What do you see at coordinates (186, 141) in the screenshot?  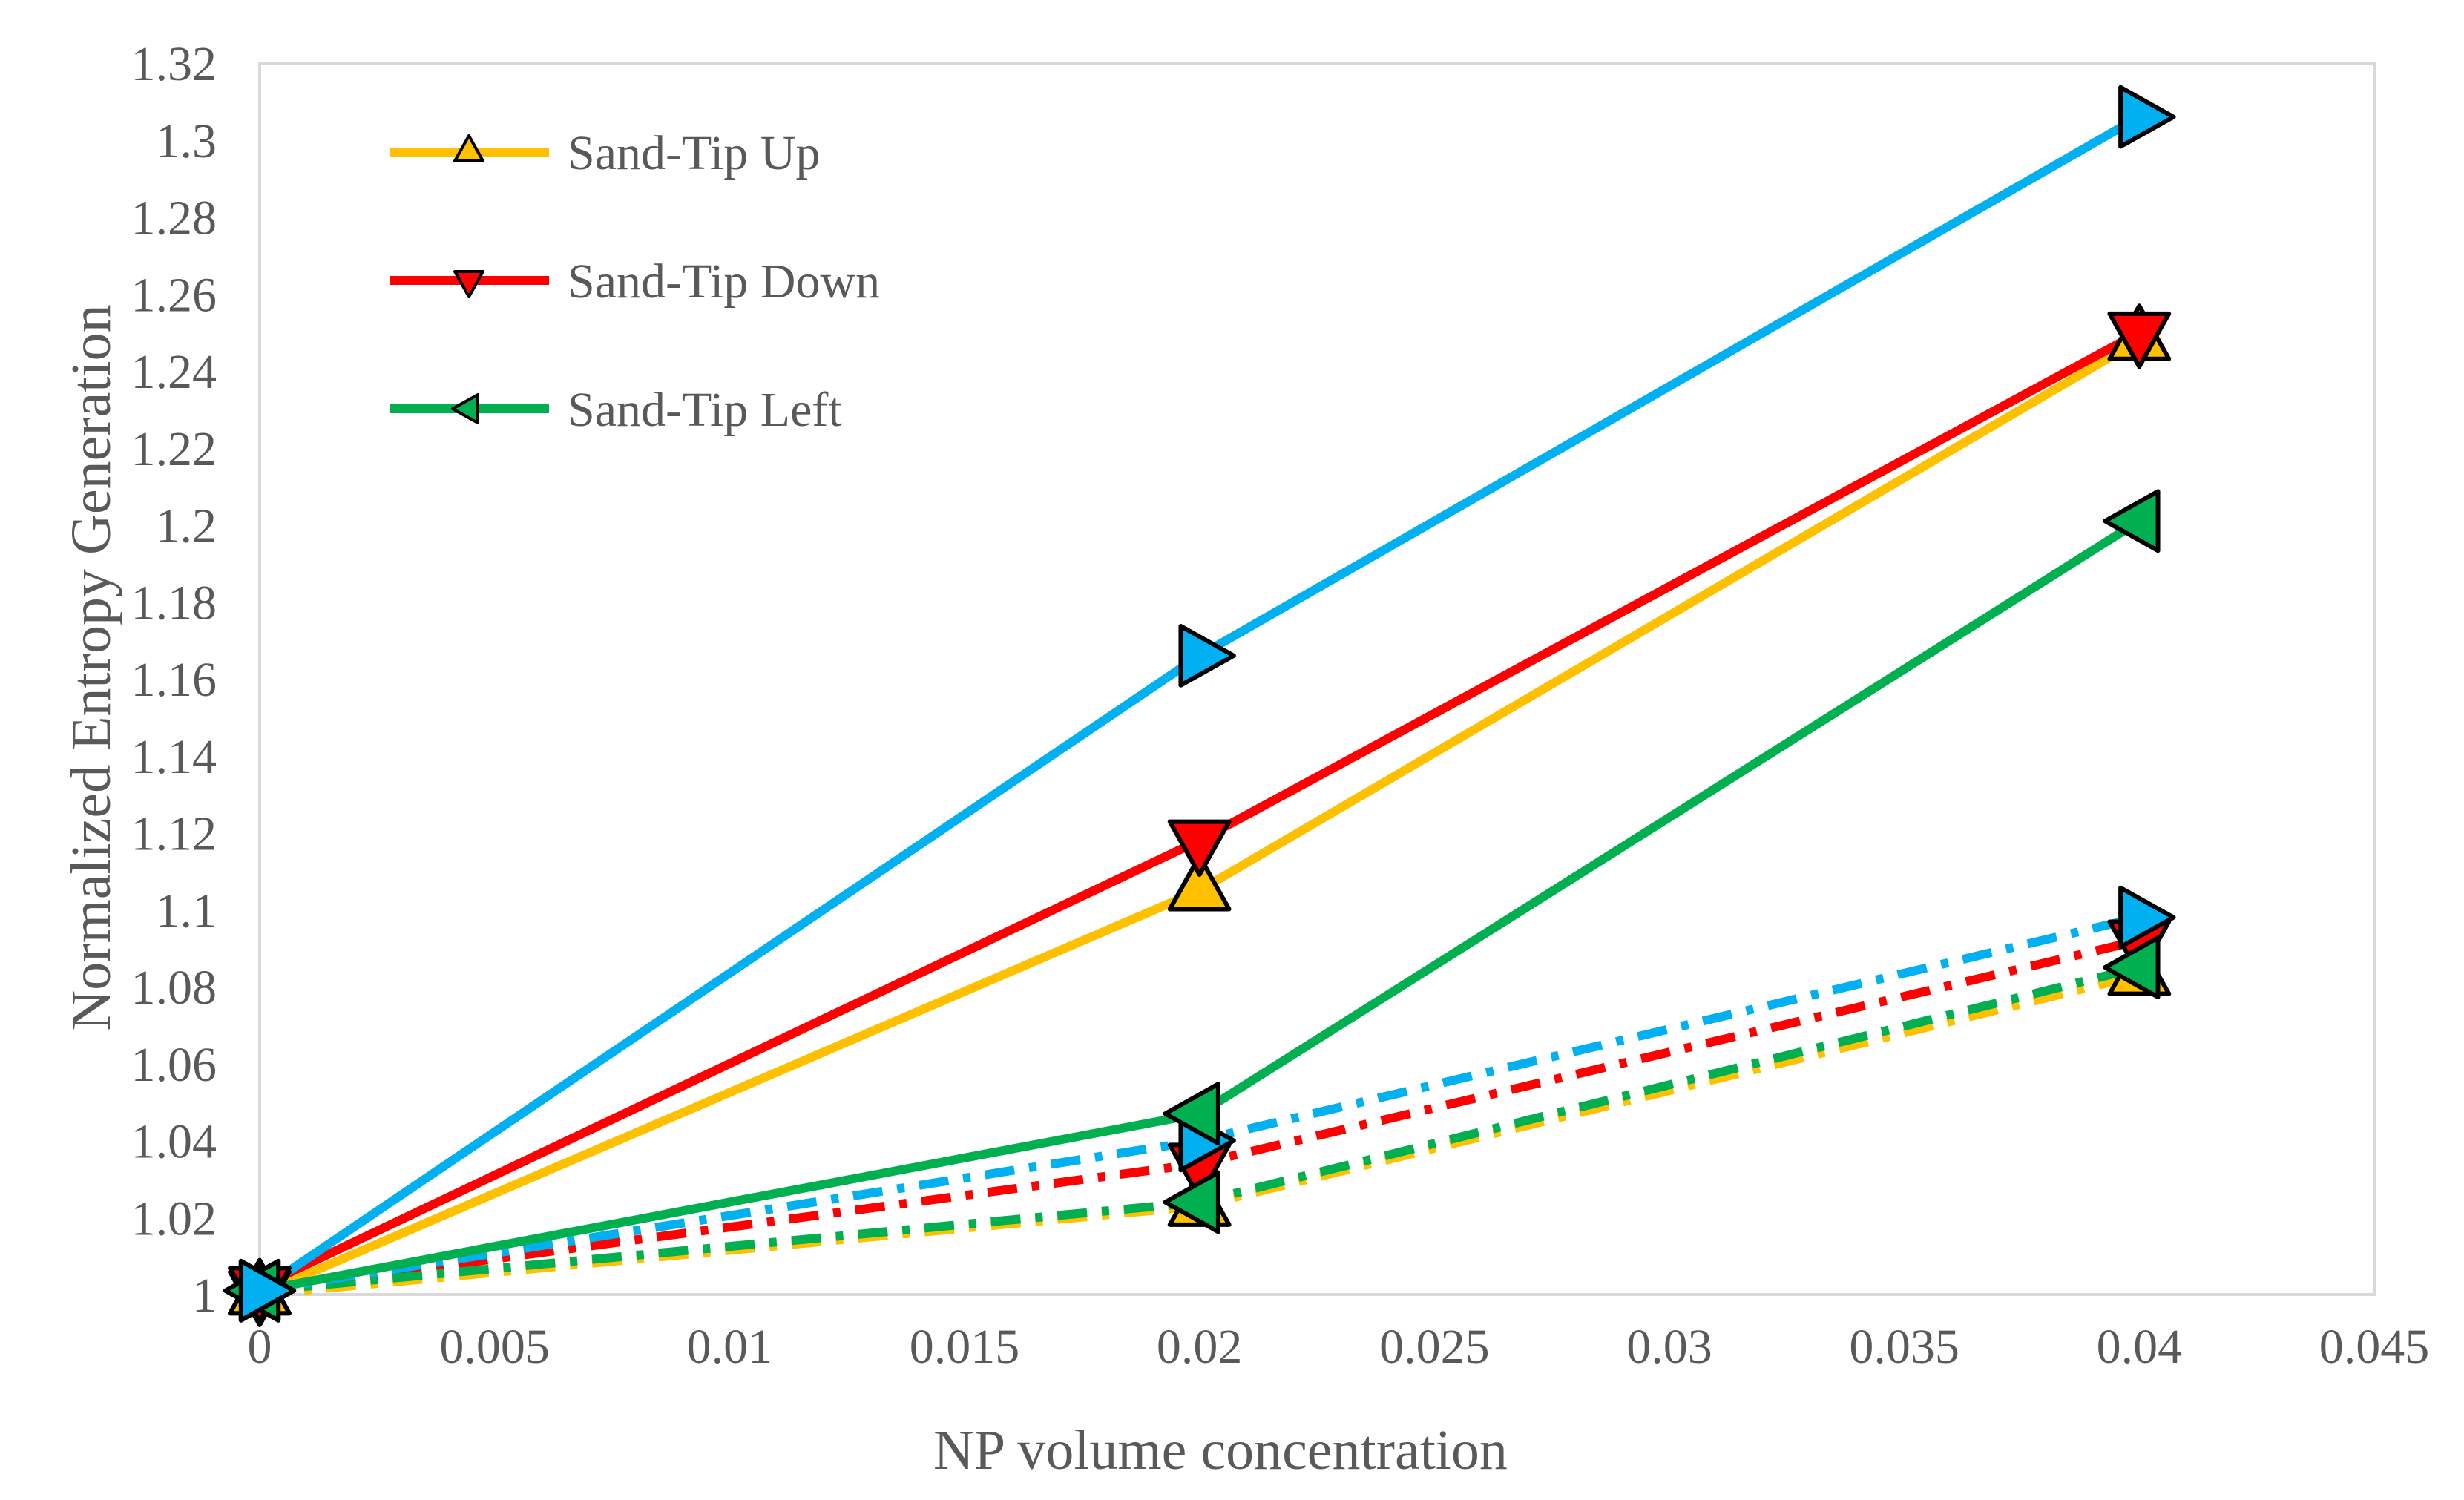 I see `y-tick-label: 1.3` at bounding box center [186, 141].